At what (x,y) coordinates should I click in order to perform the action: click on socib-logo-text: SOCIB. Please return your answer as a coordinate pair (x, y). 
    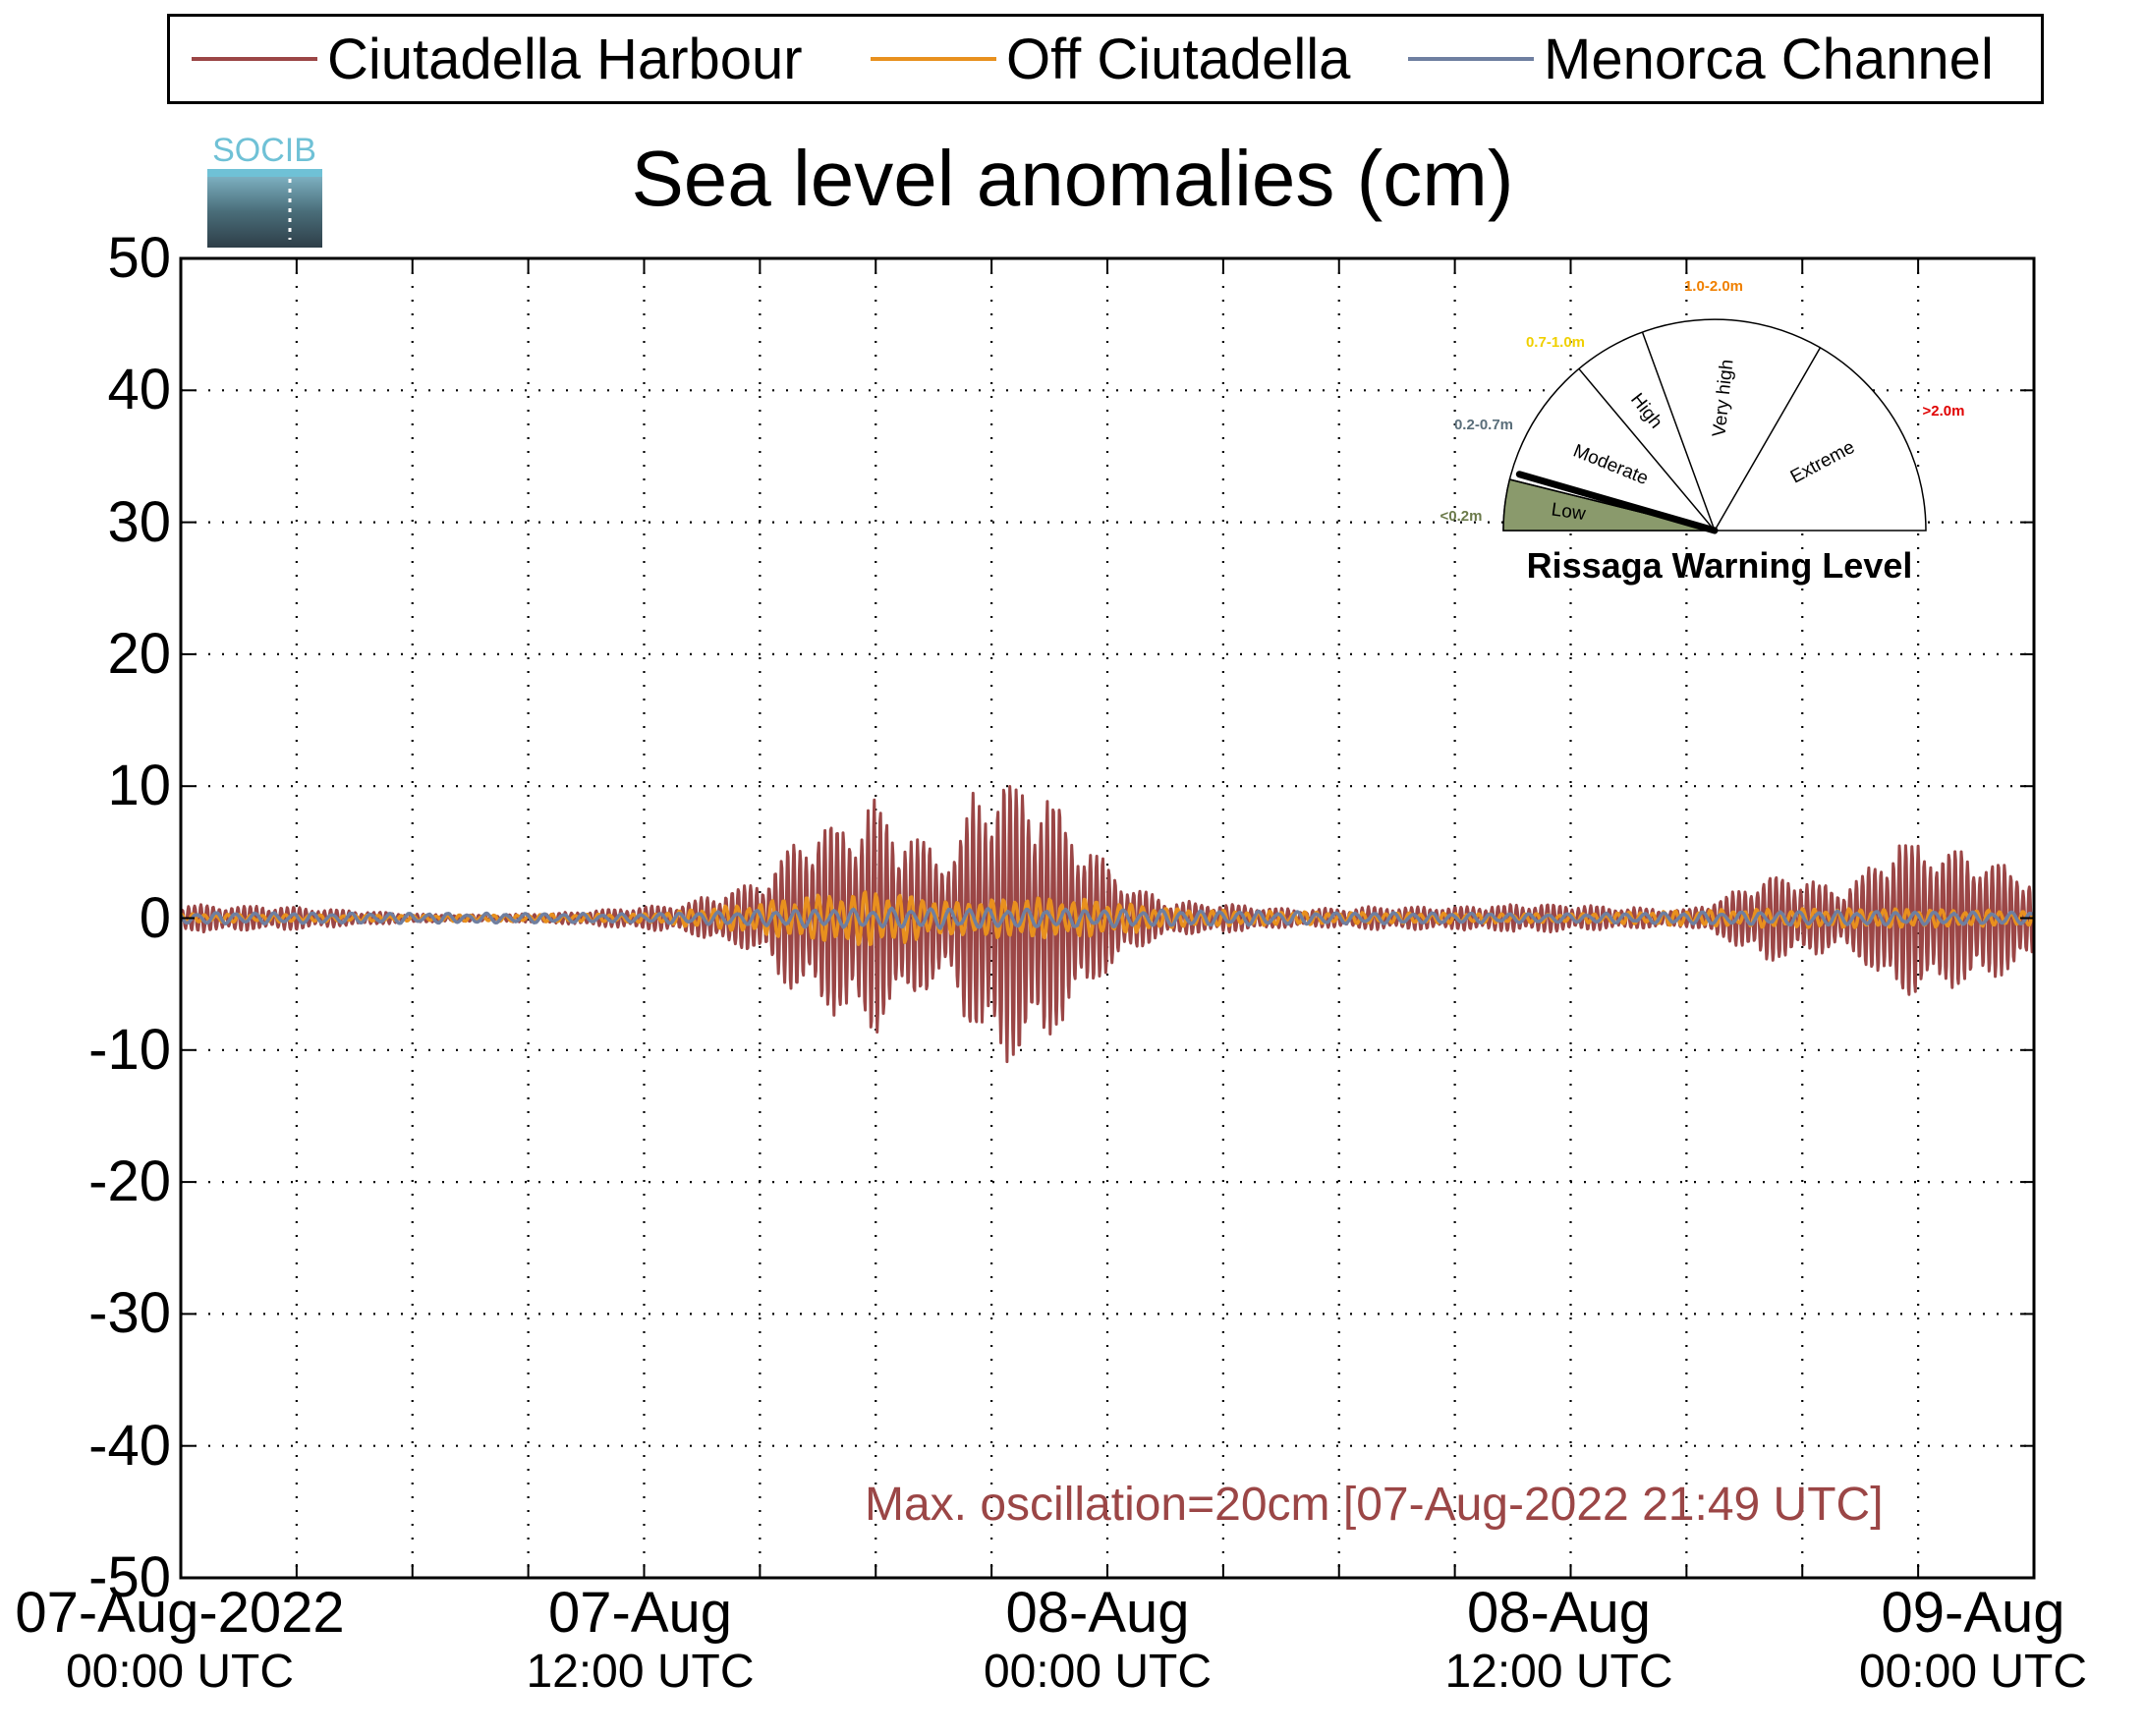
    Looking at the image, I should click on (264, 150).